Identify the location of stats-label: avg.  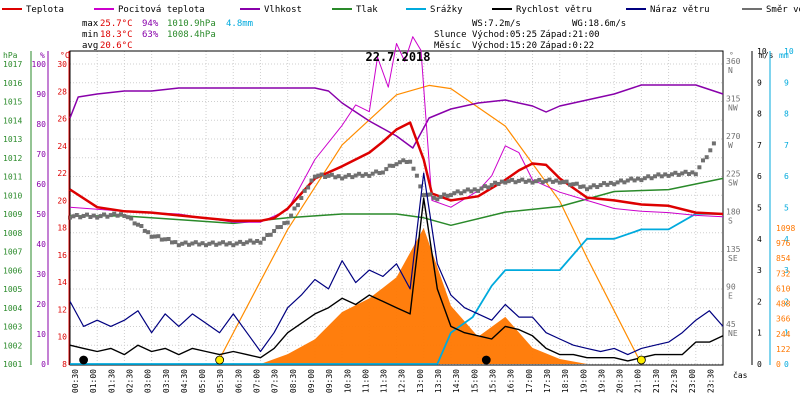
(90, 46).